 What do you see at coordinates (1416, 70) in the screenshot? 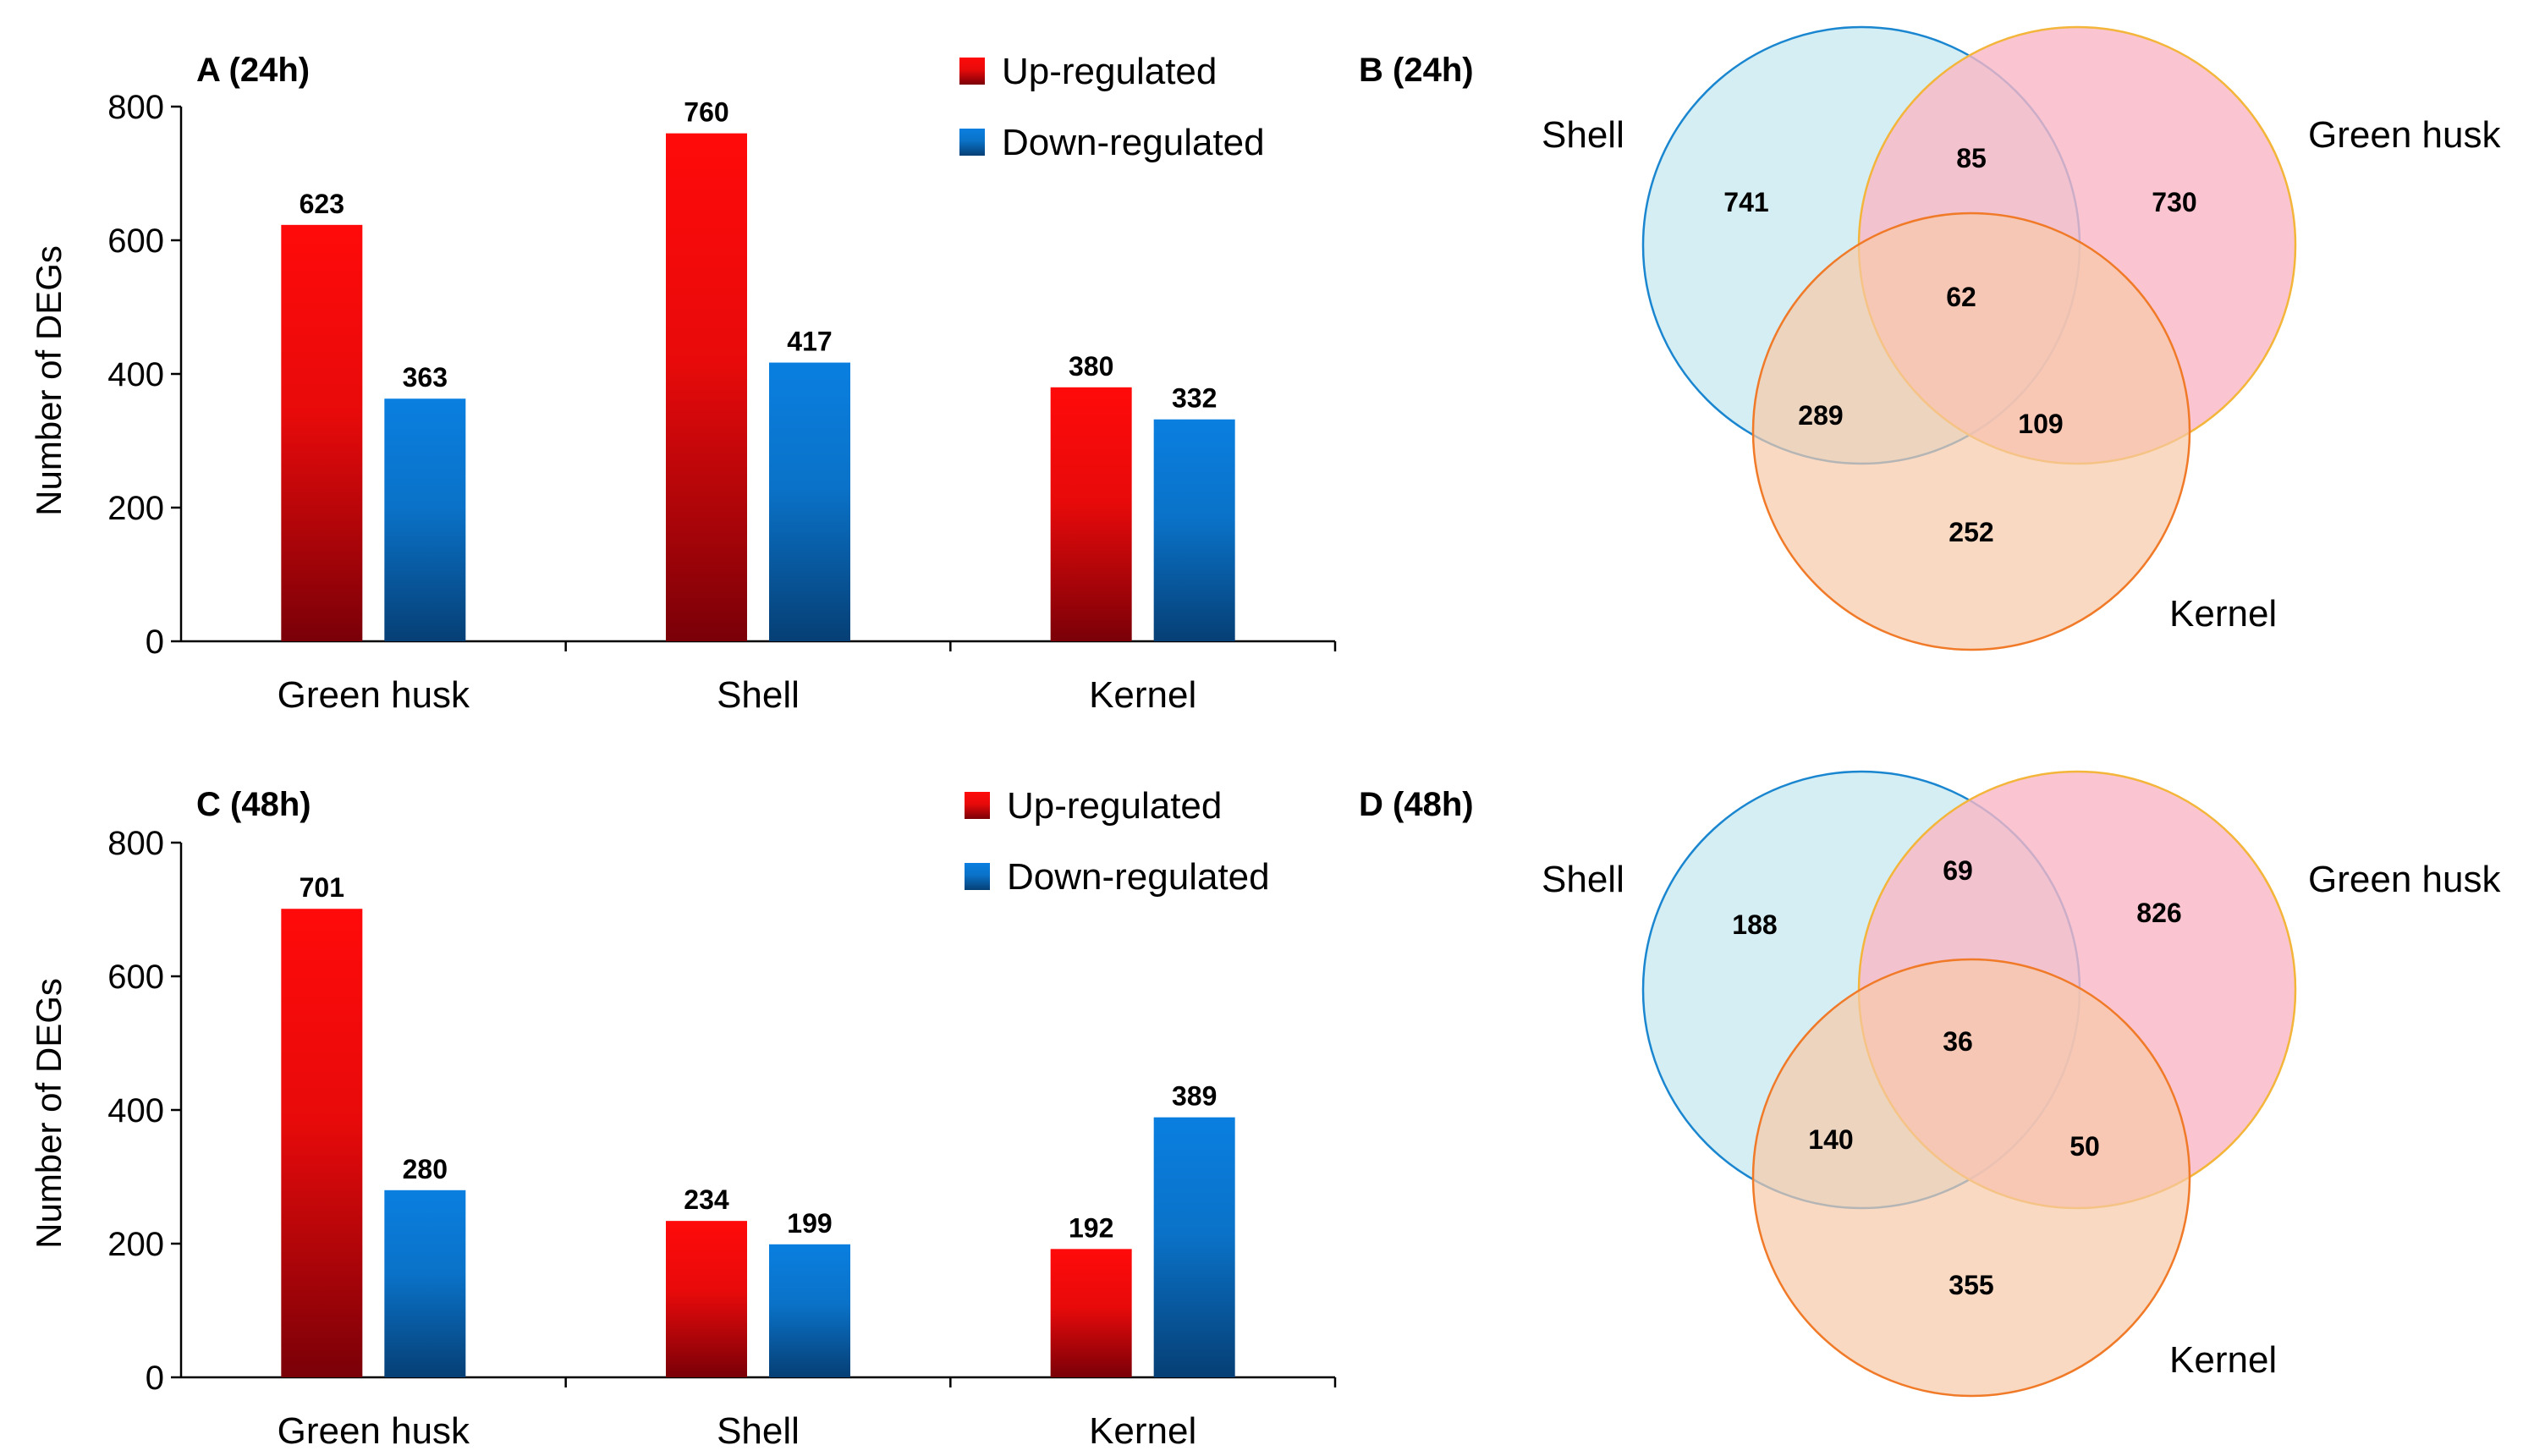
I see `venn-title-b: B (24h)` at bounding box center [1416, 70].